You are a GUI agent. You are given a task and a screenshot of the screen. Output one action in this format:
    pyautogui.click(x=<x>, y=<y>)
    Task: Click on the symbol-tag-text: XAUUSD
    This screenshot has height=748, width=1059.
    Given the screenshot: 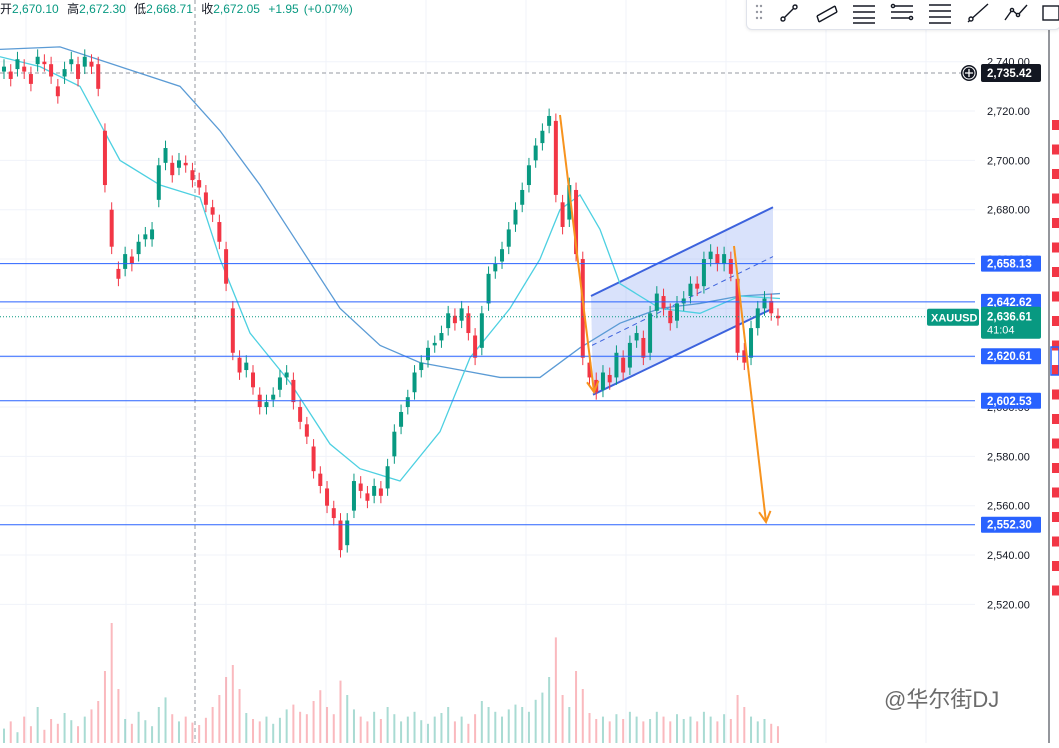 What is the action you would take?
    pyautogui.click(x=954, y=319)
    